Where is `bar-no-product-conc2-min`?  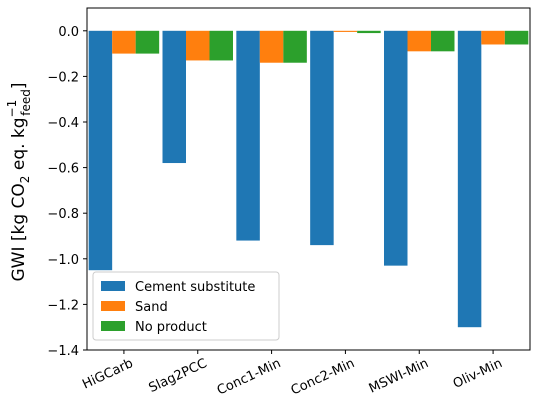 bar-no-product-conc2-min is located at coordinates (369, 32).